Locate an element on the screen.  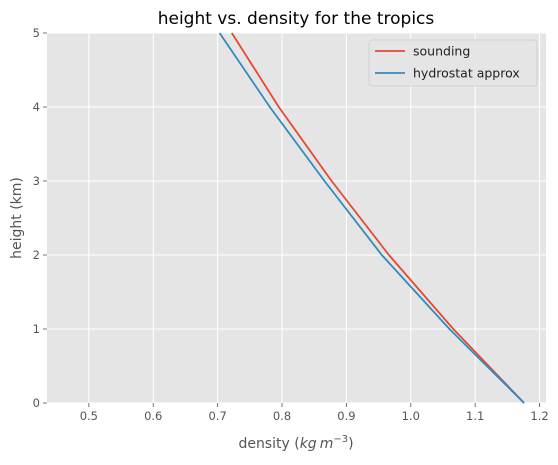
legend-label-sounding: sounding is located at coordinates (441, 51).